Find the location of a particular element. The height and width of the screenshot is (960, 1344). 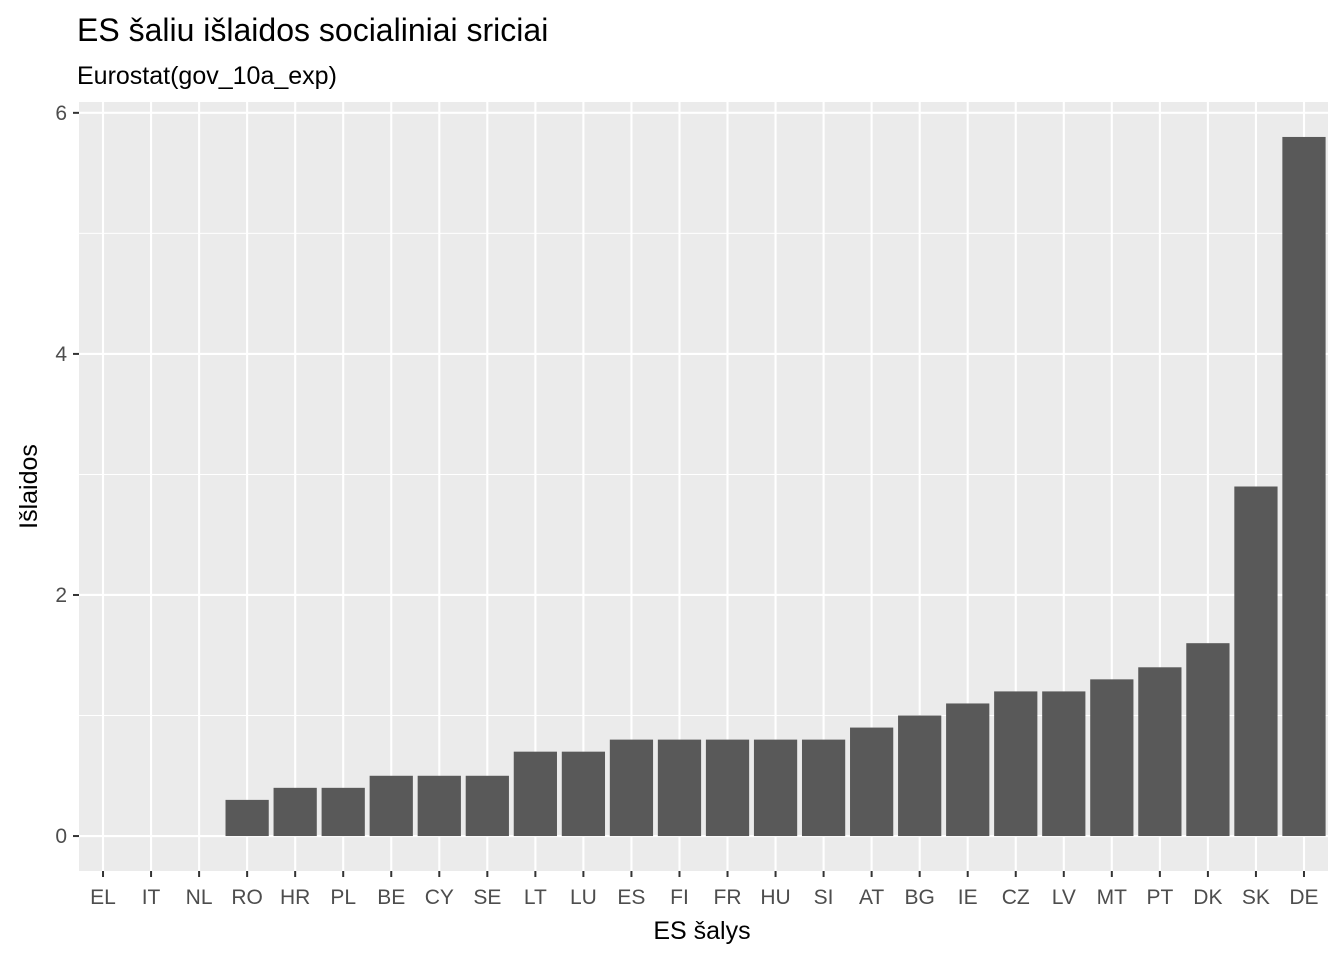

x-tick-label: LT is located at coordinates (535, 897).